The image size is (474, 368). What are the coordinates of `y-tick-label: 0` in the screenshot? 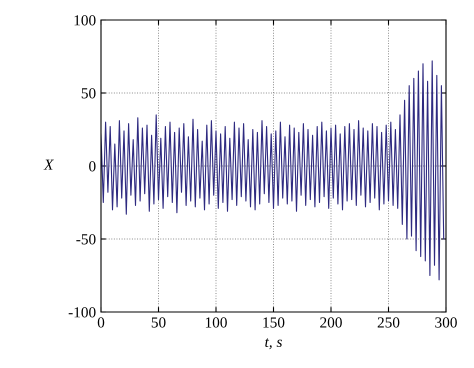 It's located at (92, 166).